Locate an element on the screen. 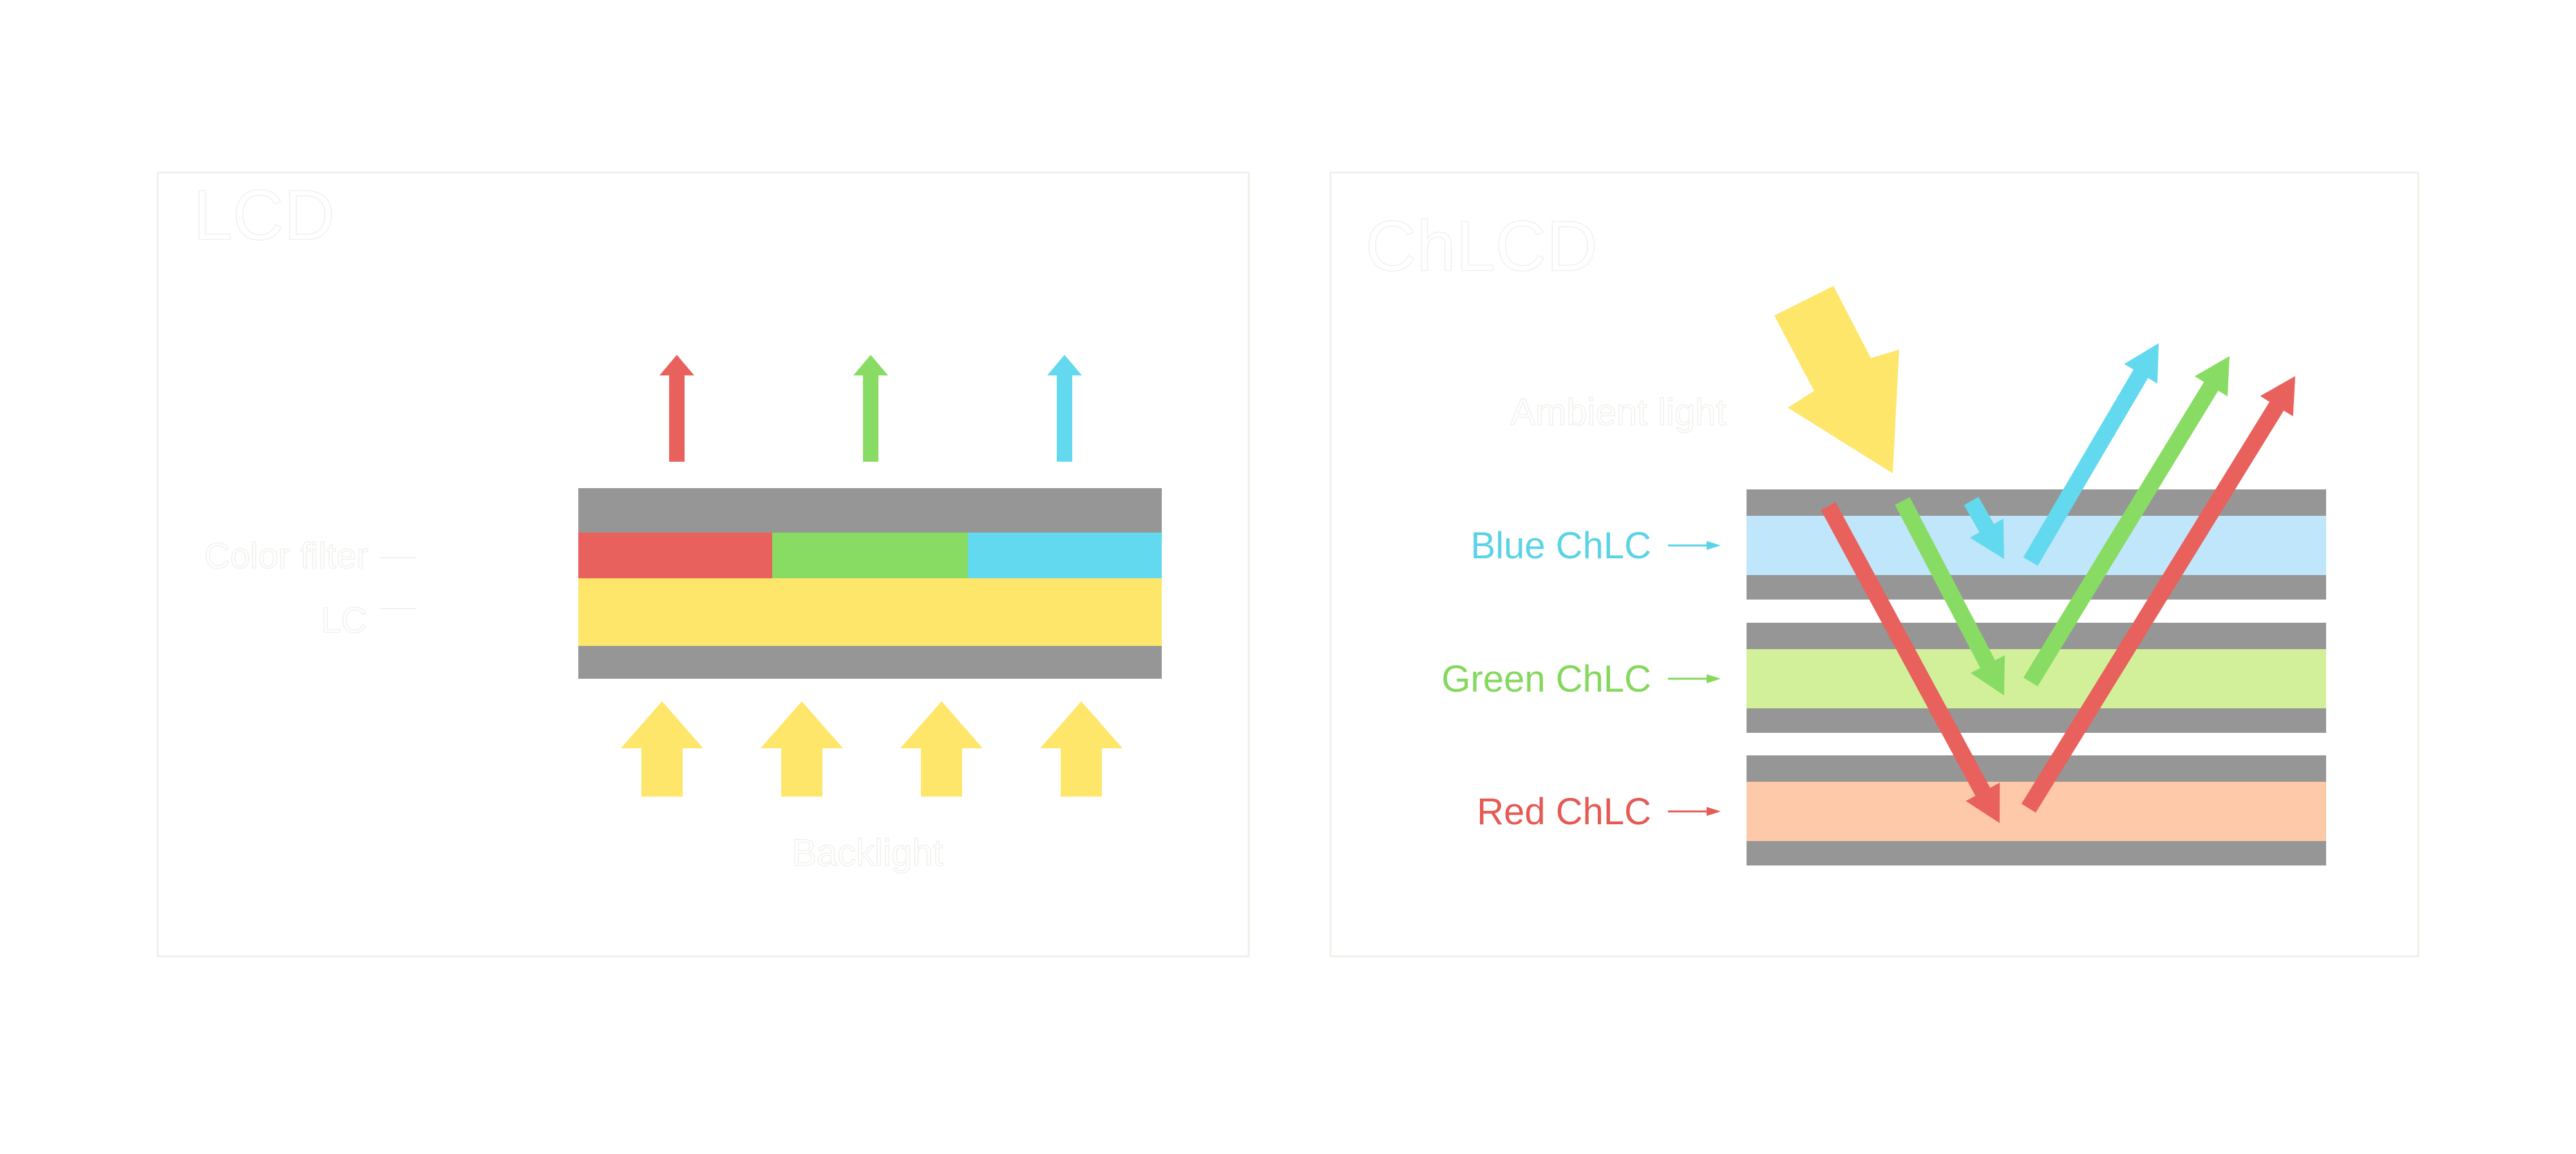 The height and width of the screenshot is (1154, 2576). ambient-light-label: Ambient light is located at coordinates (1618, 412).